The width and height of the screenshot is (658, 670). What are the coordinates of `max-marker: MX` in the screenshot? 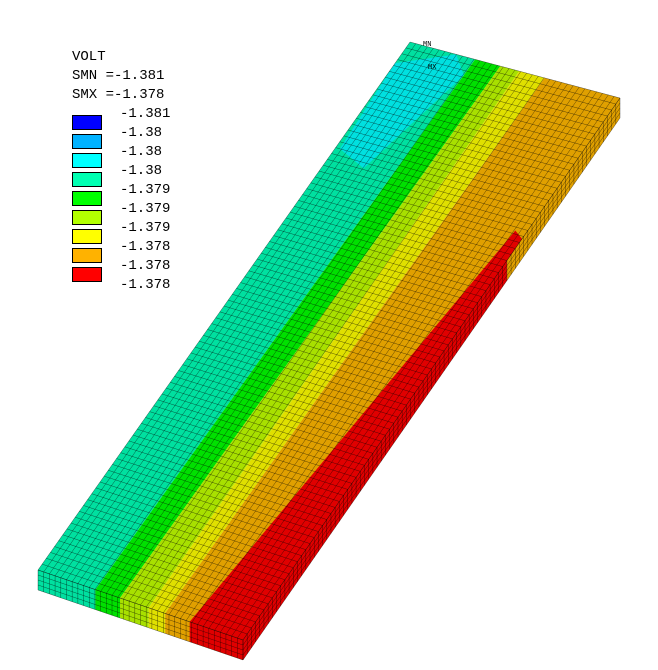 It's located at (432, 68).